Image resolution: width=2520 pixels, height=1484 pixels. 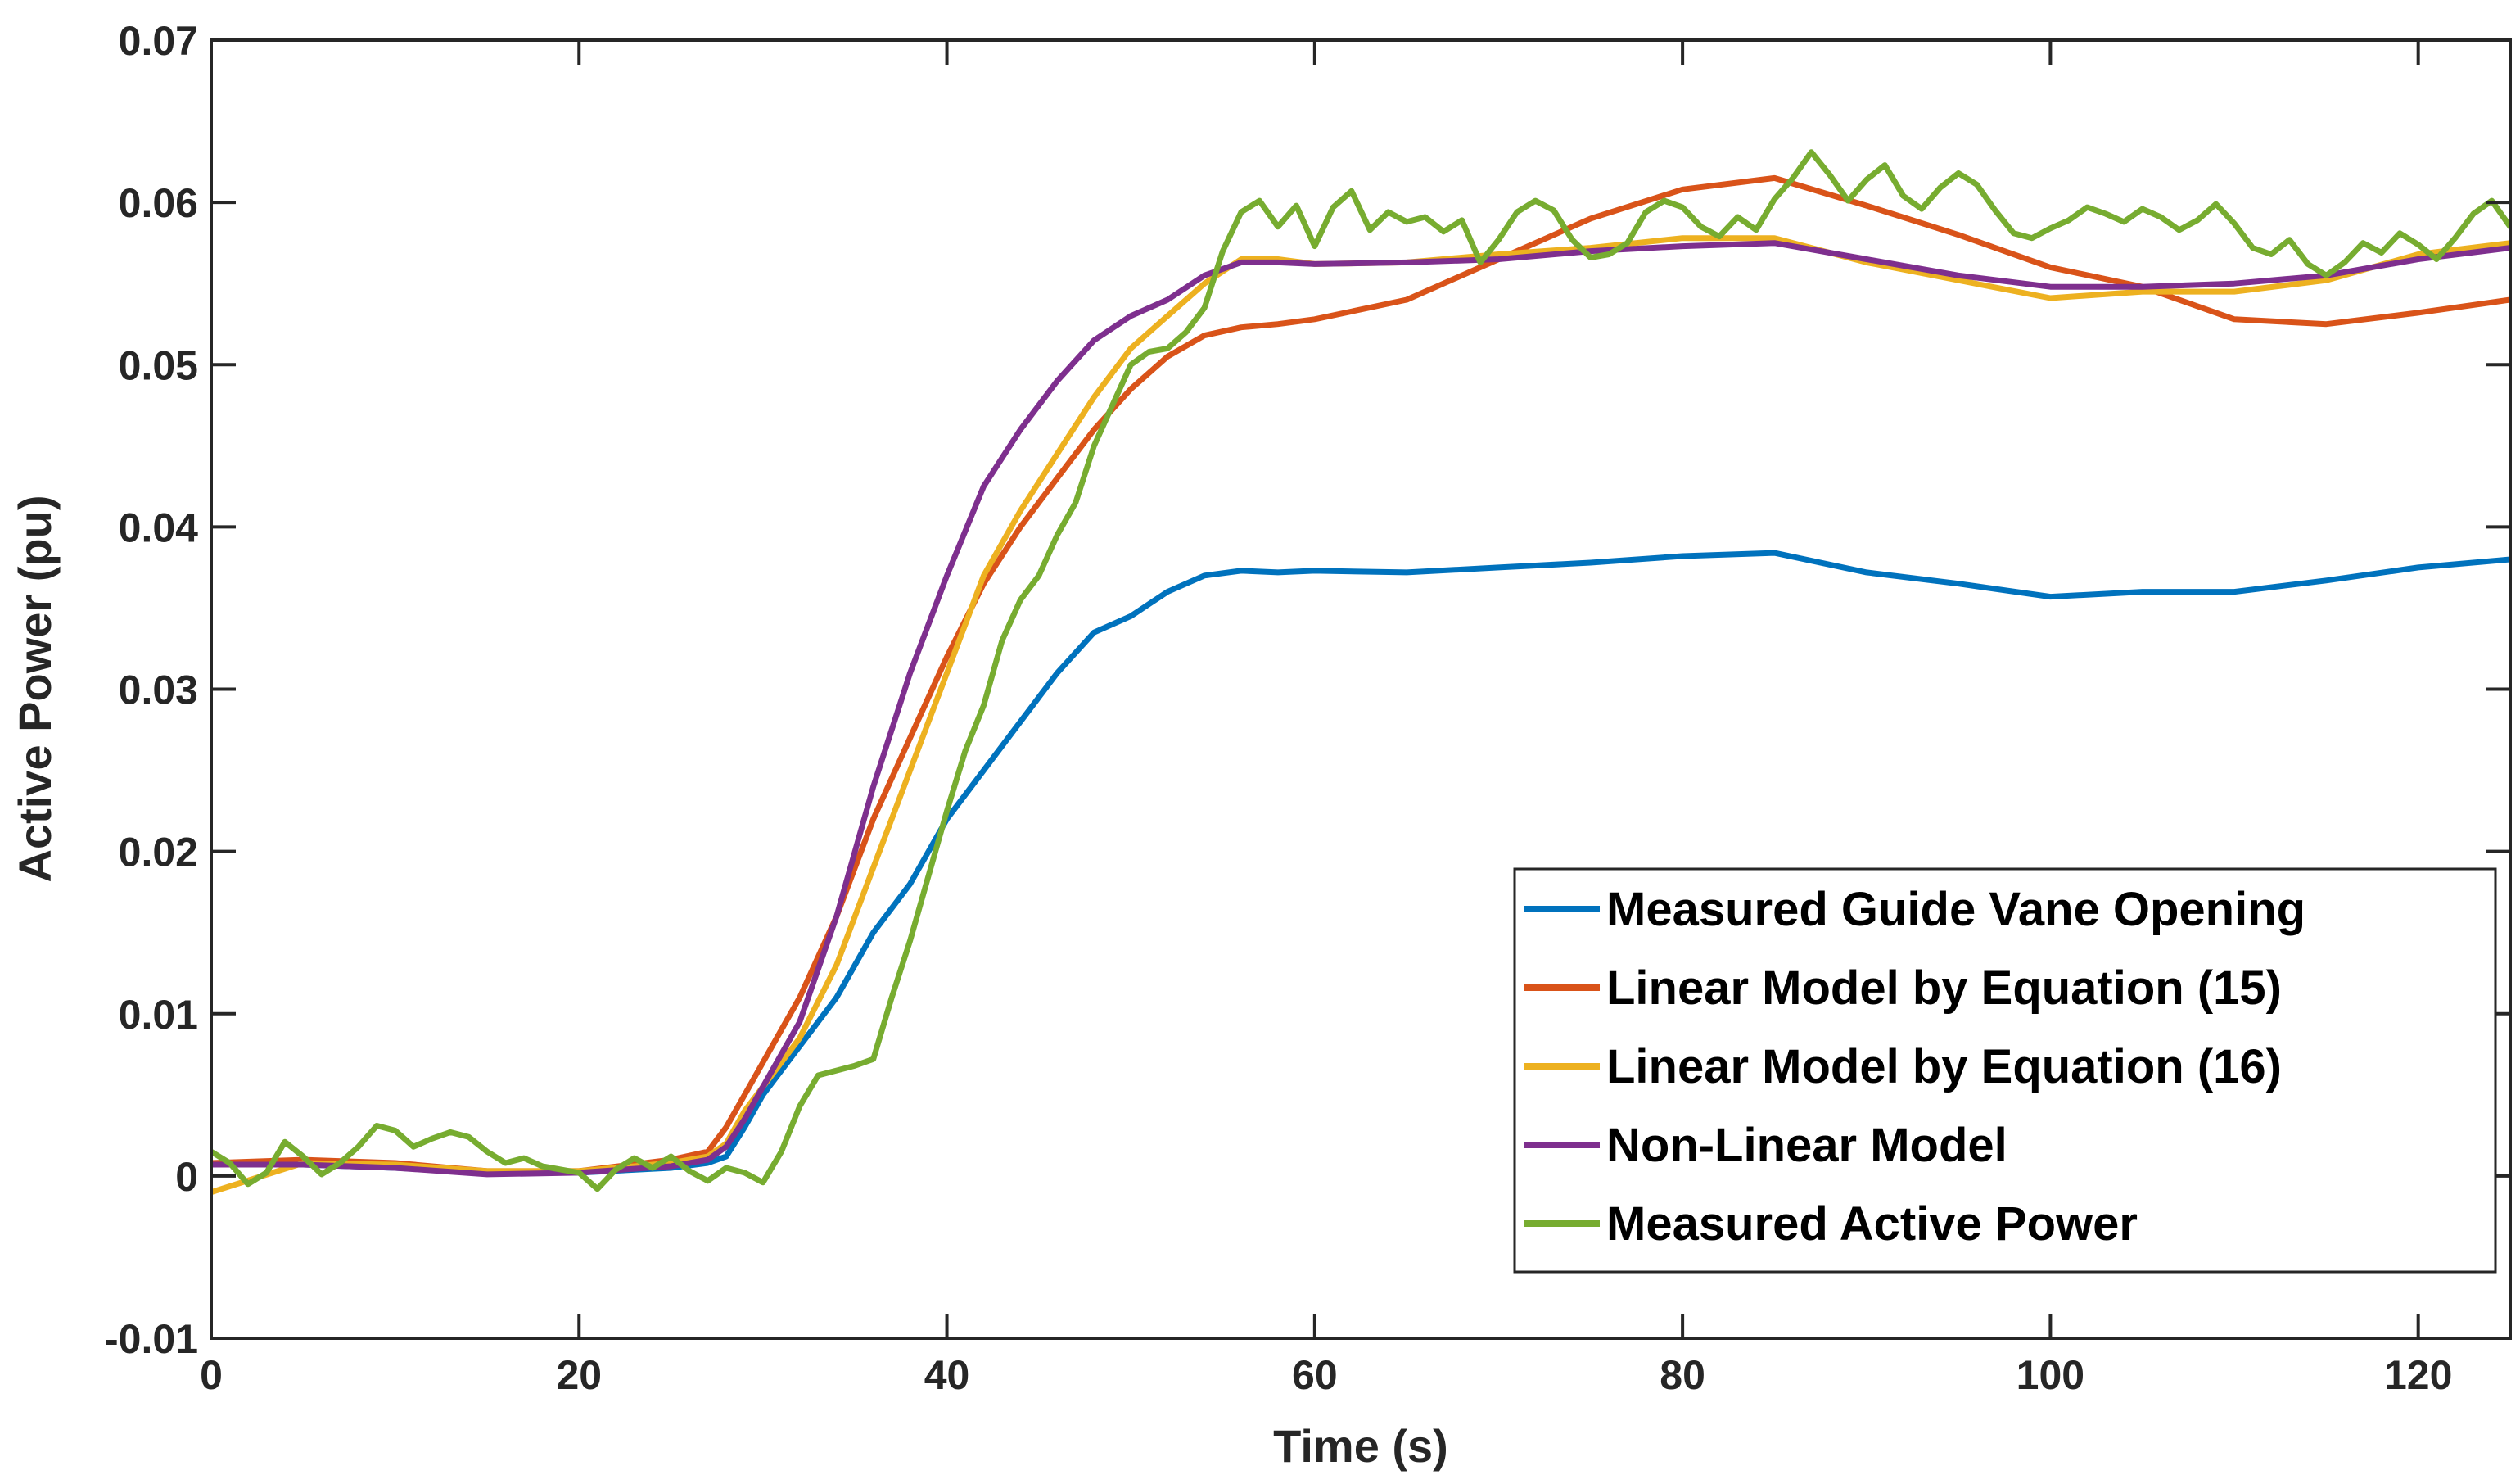 What do you see at coordinates (1944, 988) in the screenshot?
I see `legend-label-2: Linear Model by Equation (15)` at bounding box center [1944, 988].